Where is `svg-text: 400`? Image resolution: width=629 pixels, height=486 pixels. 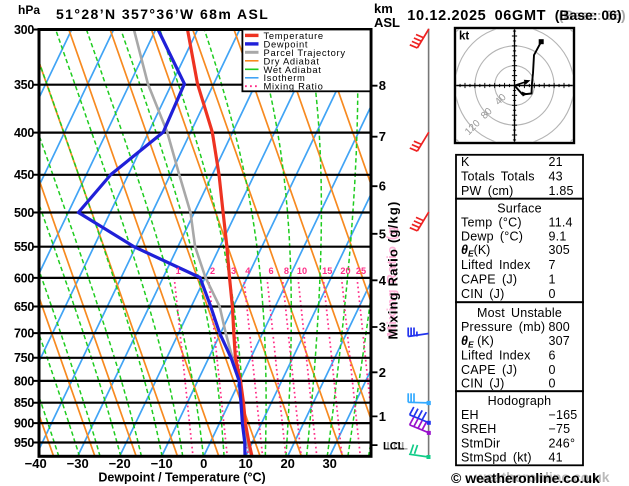 svg-text: 400 is located at coordinates (24, 133).